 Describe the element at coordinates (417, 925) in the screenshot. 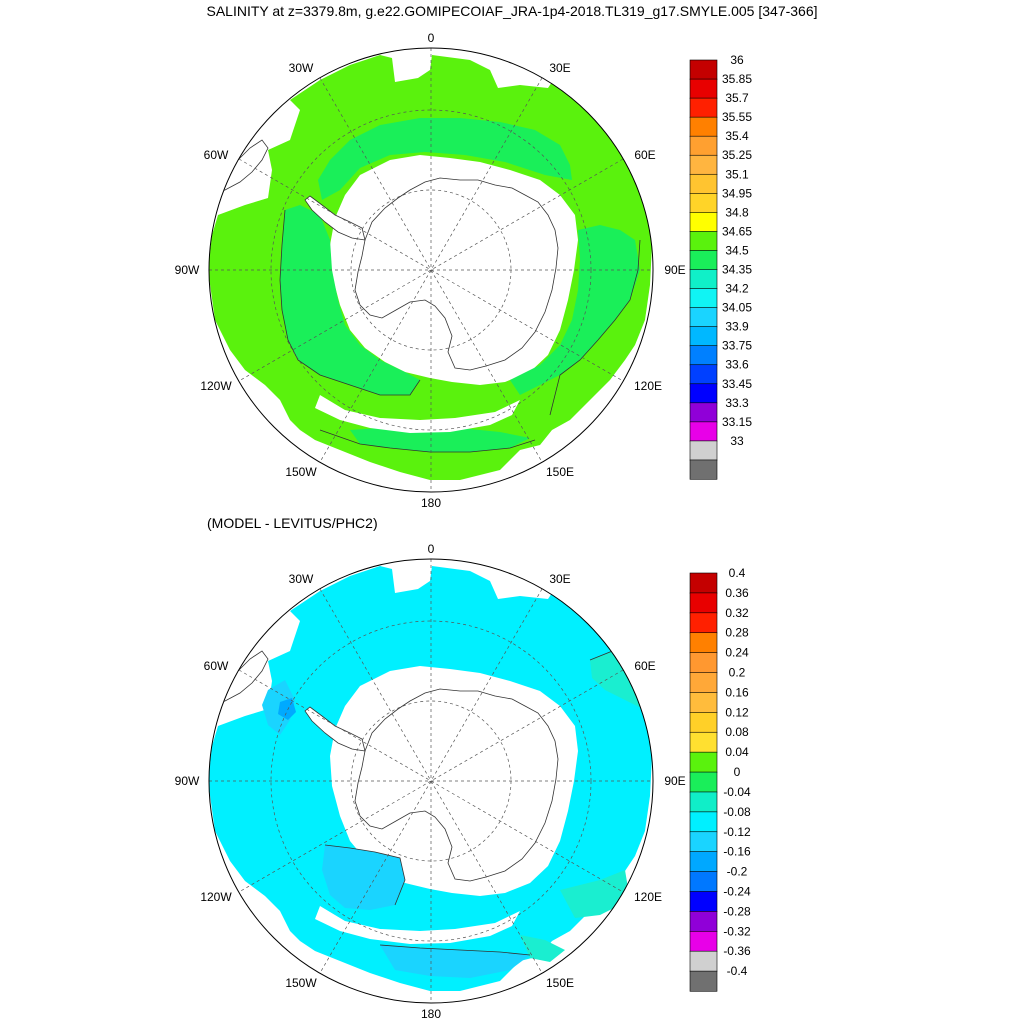

I see `ice-shelf-region-bottom` at that location.